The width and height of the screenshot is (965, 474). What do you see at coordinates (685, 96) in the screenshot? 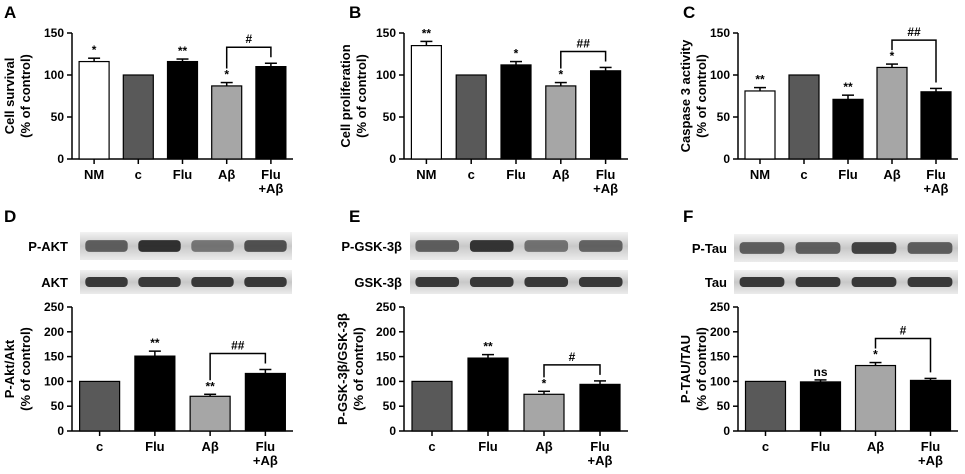
I see `y-axis-label: Caspase 3 activity` at bounding box center [685, 96].